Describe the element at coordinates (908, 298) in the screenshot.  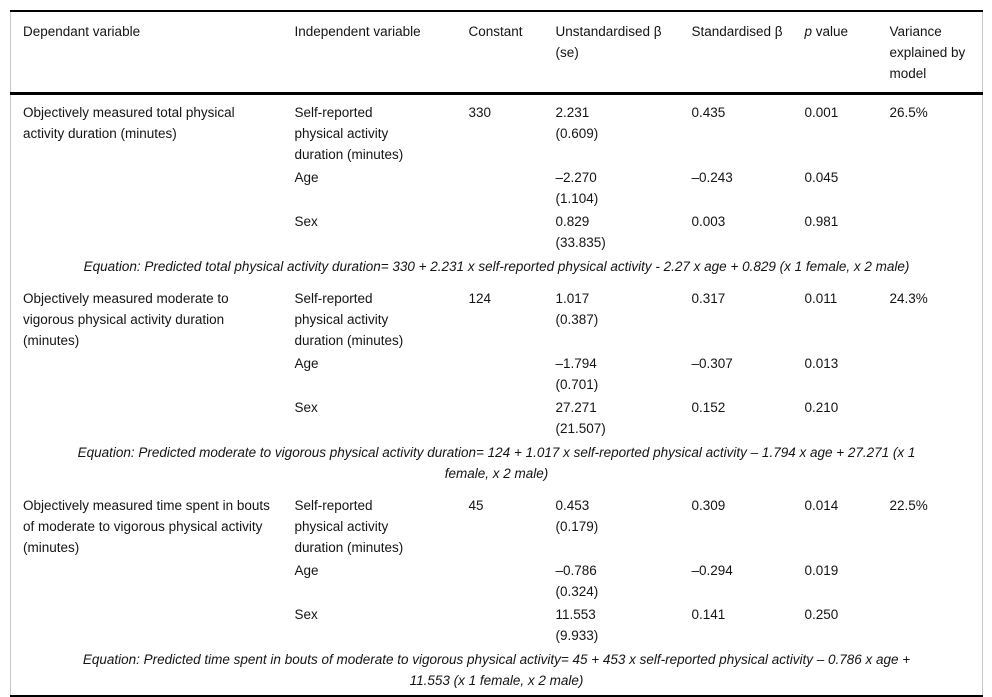
I see `variance-cell: 24.3%` at that location.